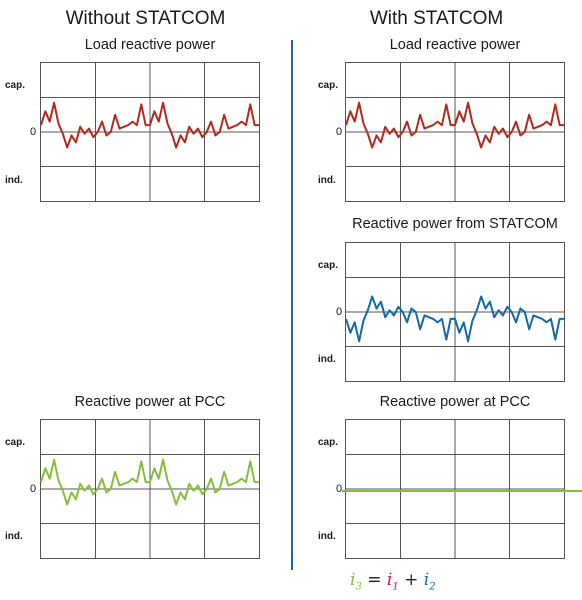 The height and width of the screenshot is (600, 582). What do you see at coordinates (374, 580) in the screenshot?
I see `formula-equals: =` at bounding box center [374, 580].